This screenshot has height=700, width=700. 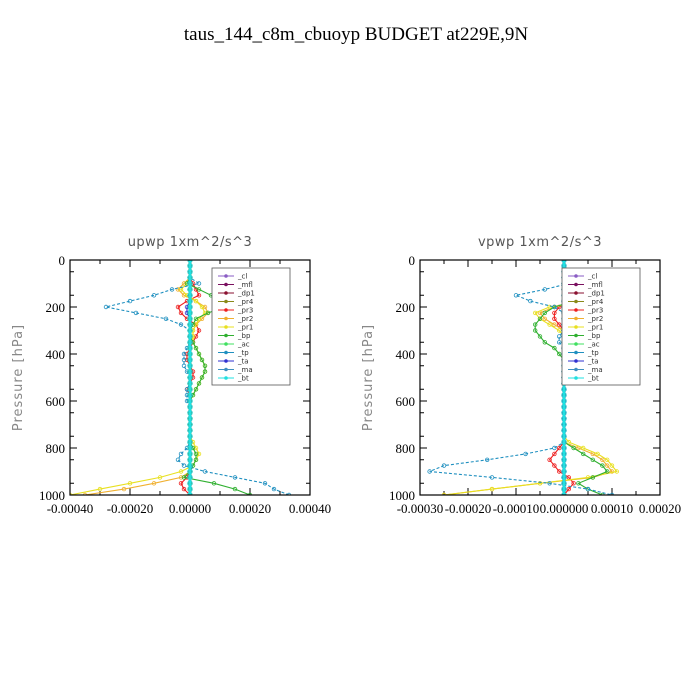 I want to click on chart0-legend-label: _tp, so click(x=243, y=353).